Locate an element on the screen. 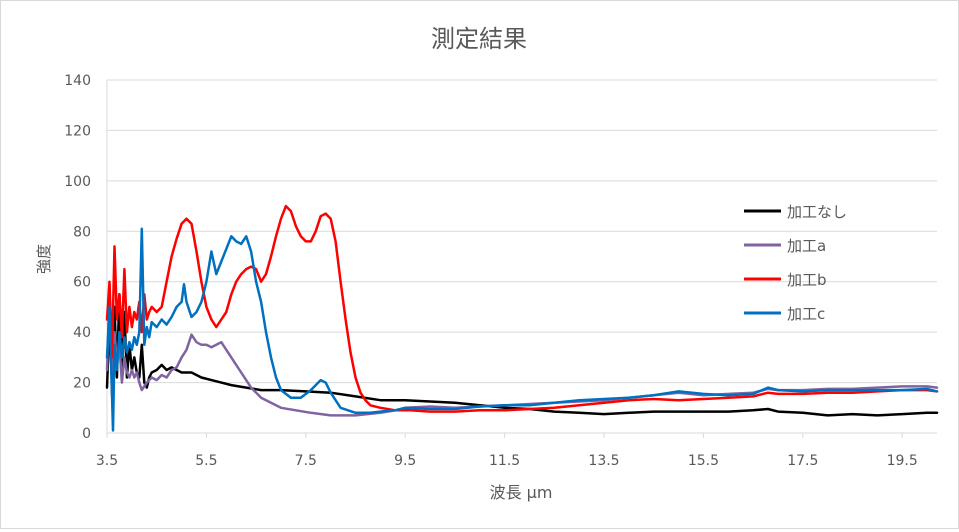 Image resolution: width=959 pixels, height=532 pixels. legend-label: 加工なし is located at coordinates (817, 212).